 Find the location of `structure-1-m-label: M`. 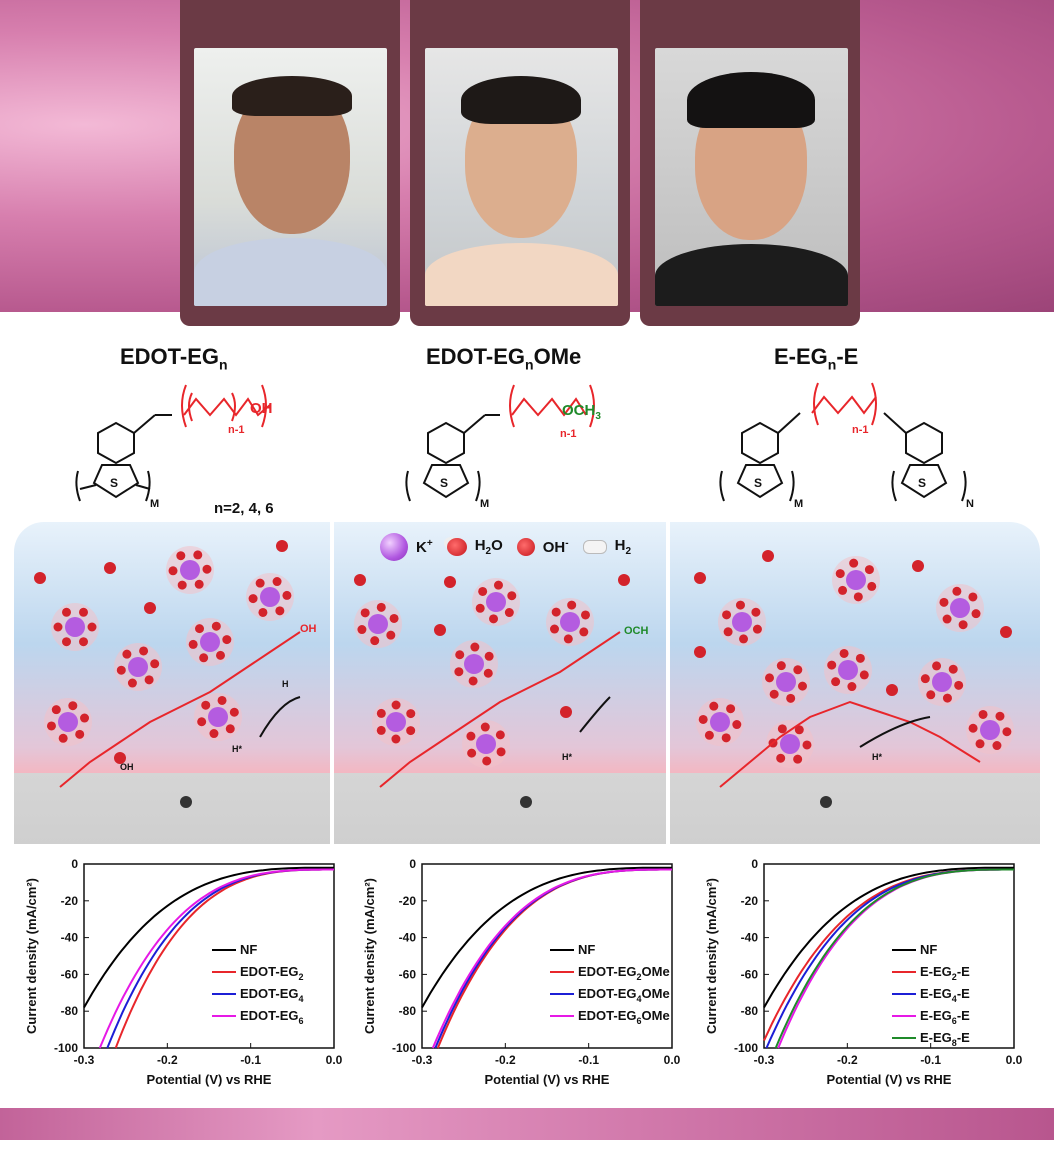

structure-1-m-label: M is located at coordinates (154, 504).